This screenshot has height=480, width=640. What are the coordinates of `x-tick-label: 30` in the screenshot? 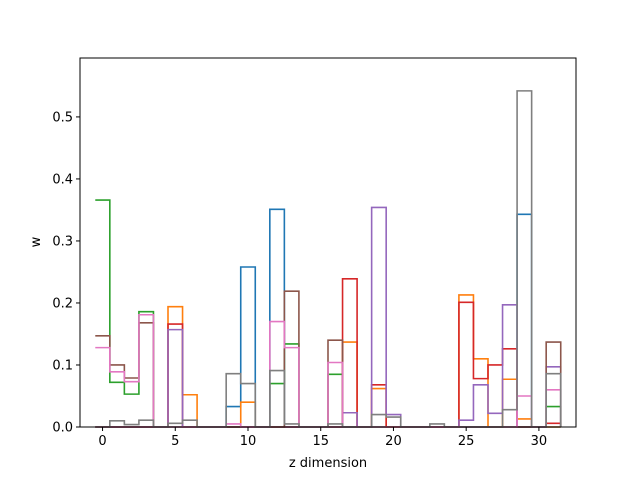 It's located at (539, 441).